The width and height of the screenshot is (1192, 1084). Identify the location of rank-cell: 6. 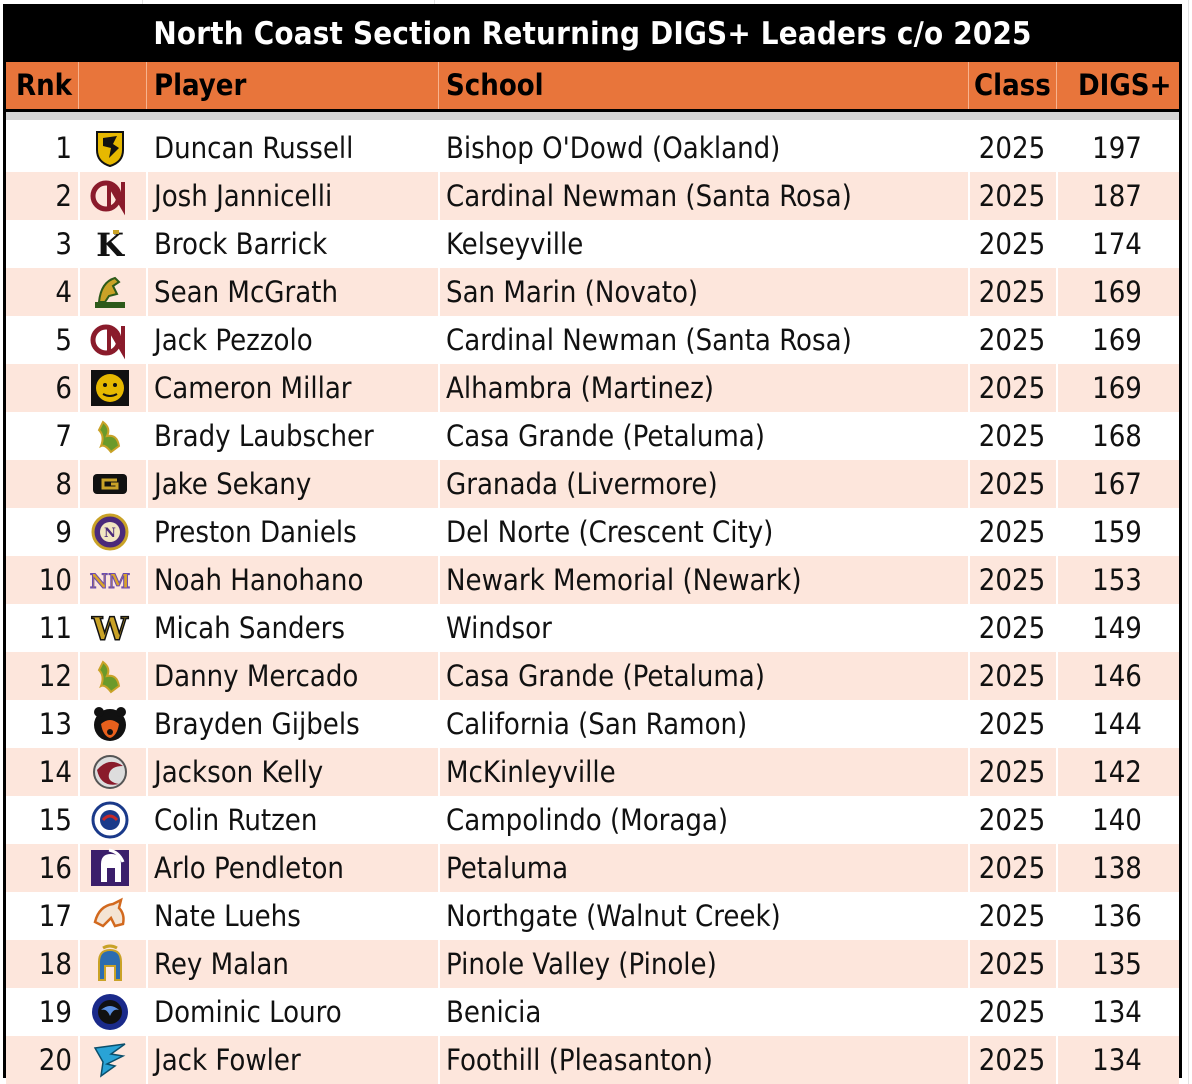
(63, 388).